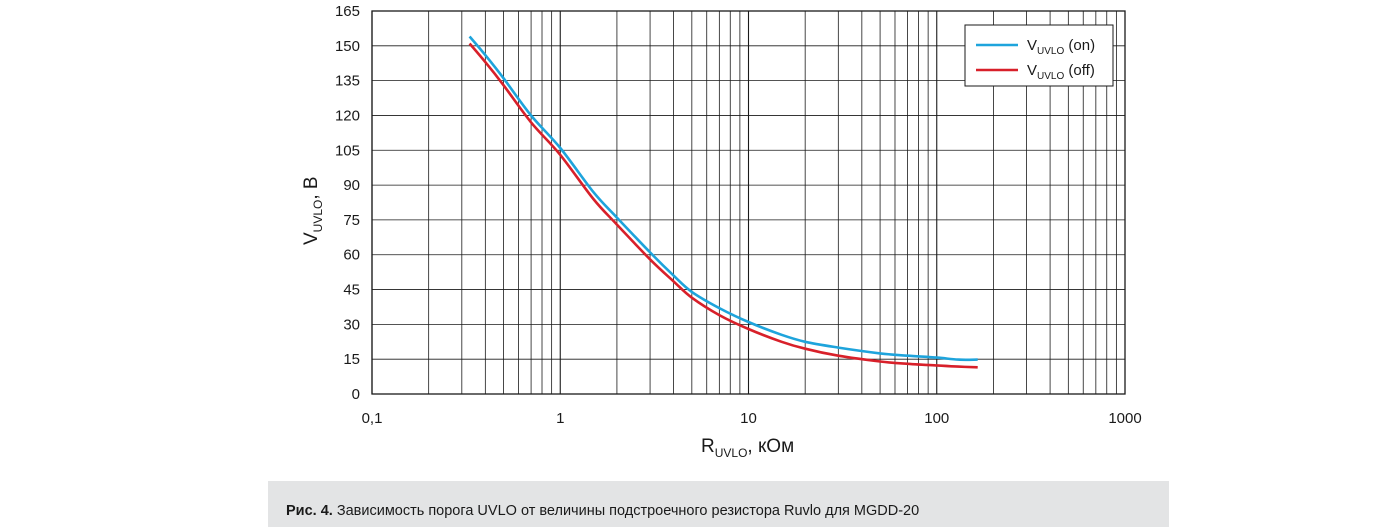 This screenshot has width=1389, height=527. I want to click on legend-entry-on: VUVLO (on), so click(1061, 47).